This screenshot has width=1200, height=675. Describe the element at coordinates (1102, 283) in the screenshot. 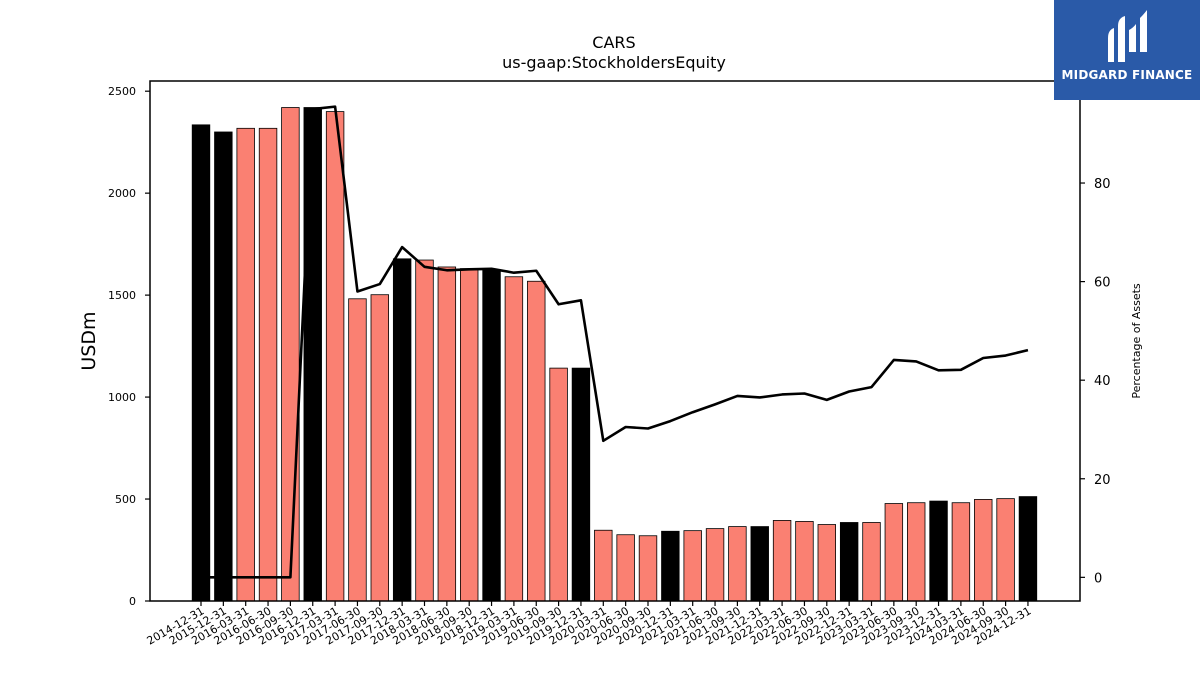

I see `y2-tick-label: 60` at that location.